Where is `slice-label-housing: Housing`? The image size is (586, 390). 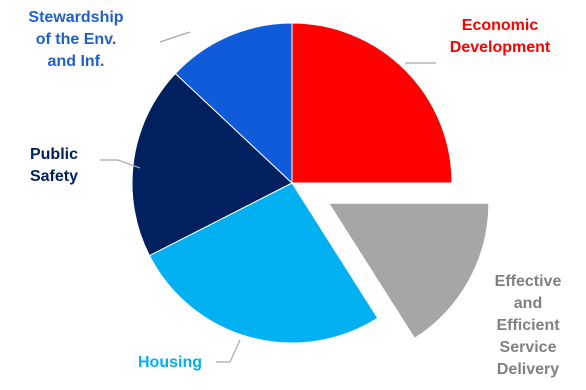 slice-label-housing: Housing is located at coordinates (170, 362).